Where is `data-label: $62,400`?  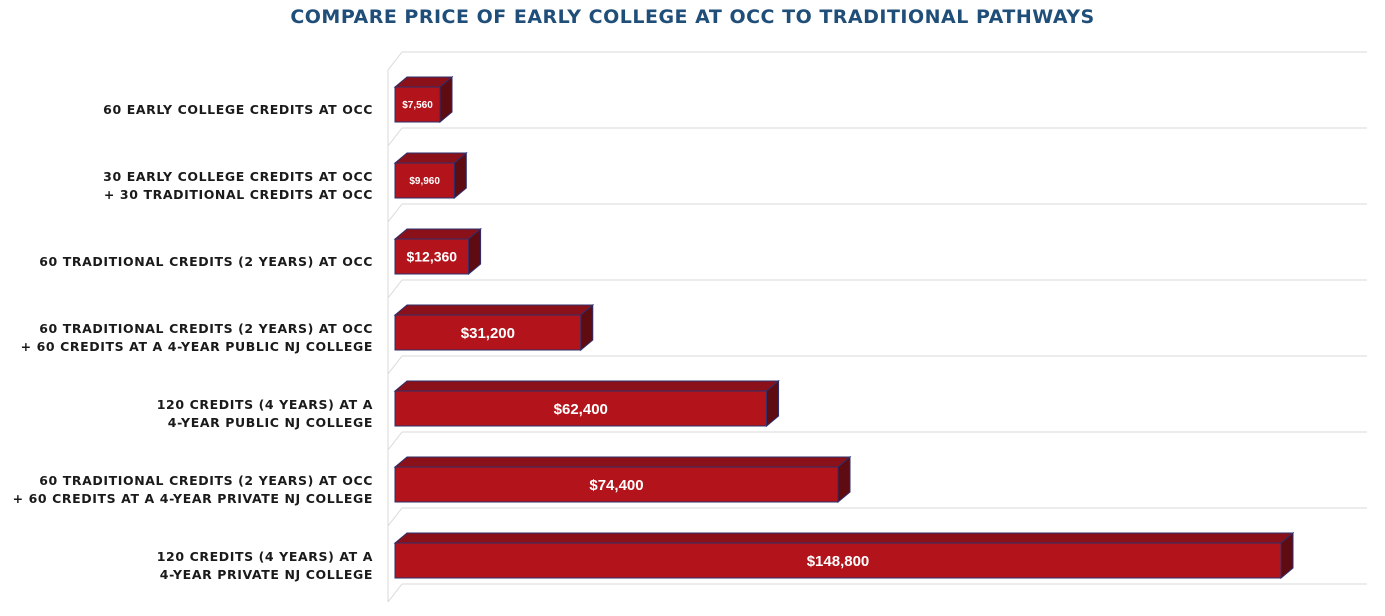 data-label: $62,400 is located at coordinates (581, 409).